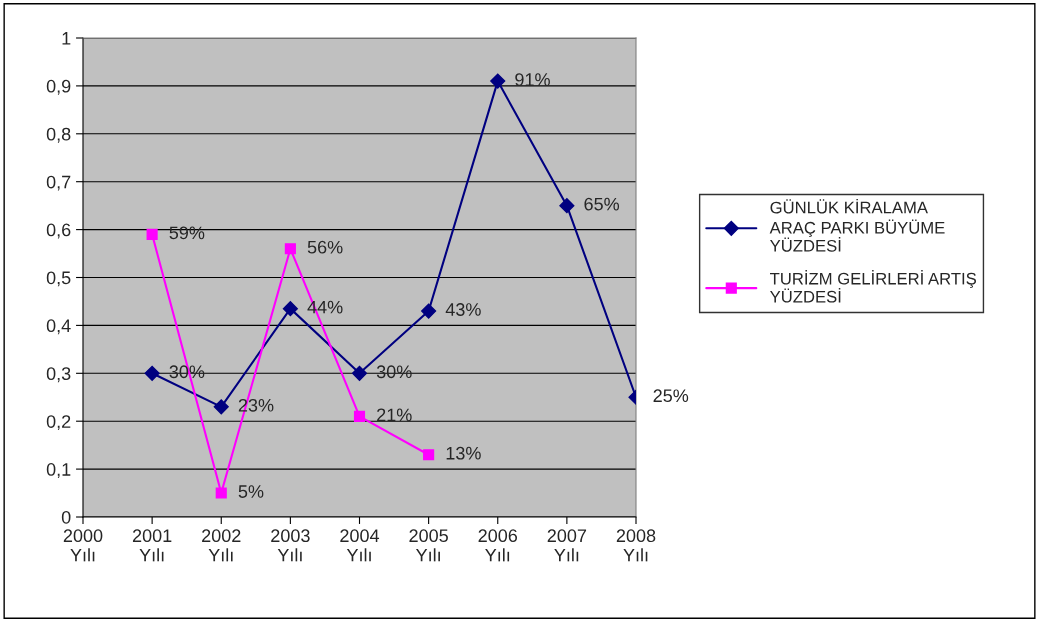 This screenshot has height=622, width=1039. Describe the element at coordinates (58, 231) in the screenshot. I see `y-tick-label: 0,6` at that location.